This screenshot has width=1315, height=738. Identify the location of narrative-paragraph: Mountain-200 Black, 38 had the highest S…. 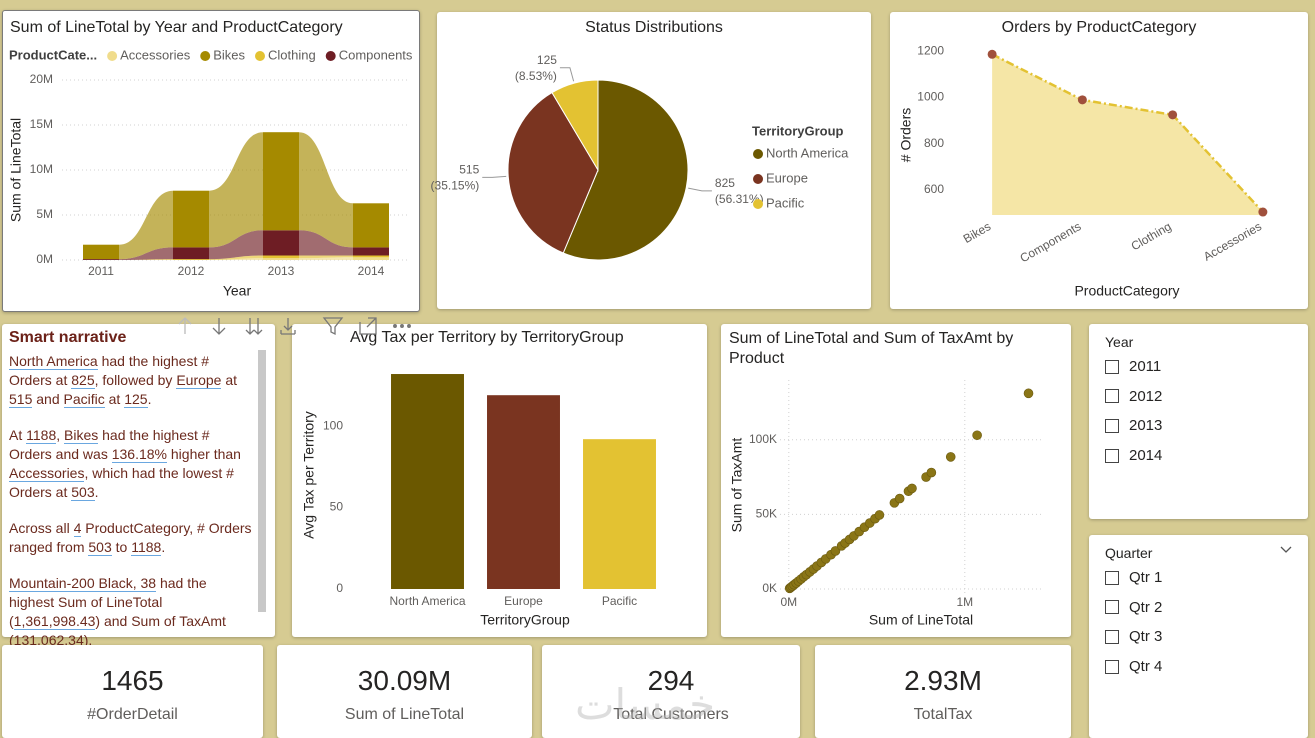
(132, 612).